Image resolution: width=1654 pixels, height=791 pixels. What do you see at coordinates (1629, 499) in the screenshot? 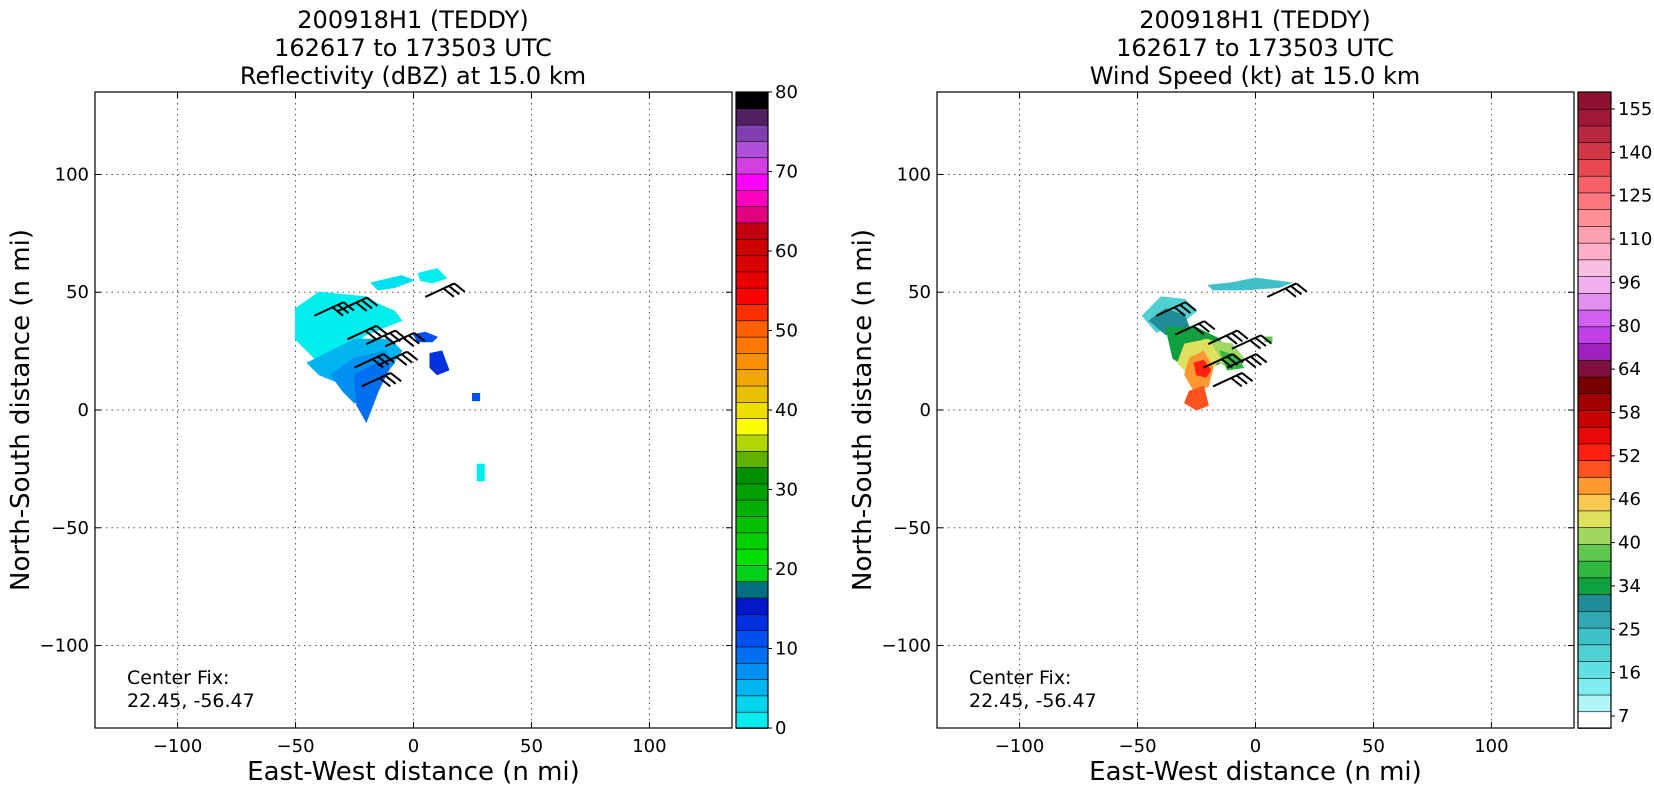
I see `colorbar-tick-label: 46` at bounding box center [1629, 499].